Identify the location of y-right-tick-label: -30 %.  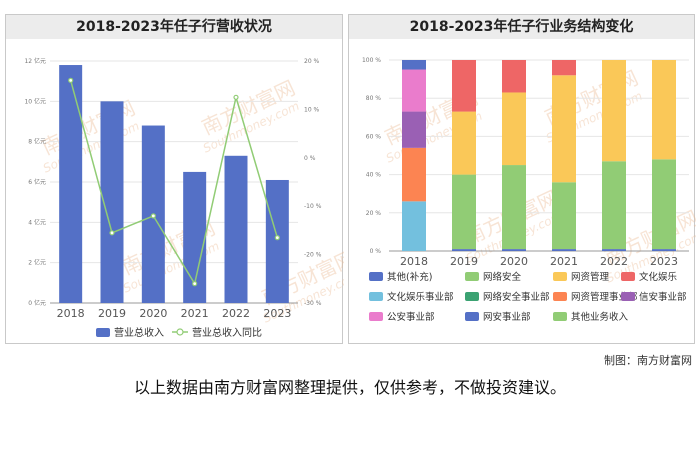
(313, 303).